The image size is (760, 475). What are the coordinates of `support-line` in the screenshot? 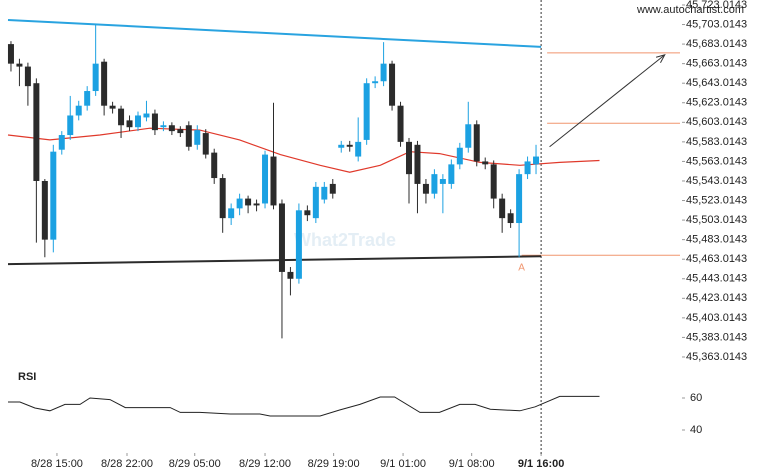 It's located at (274, 260).